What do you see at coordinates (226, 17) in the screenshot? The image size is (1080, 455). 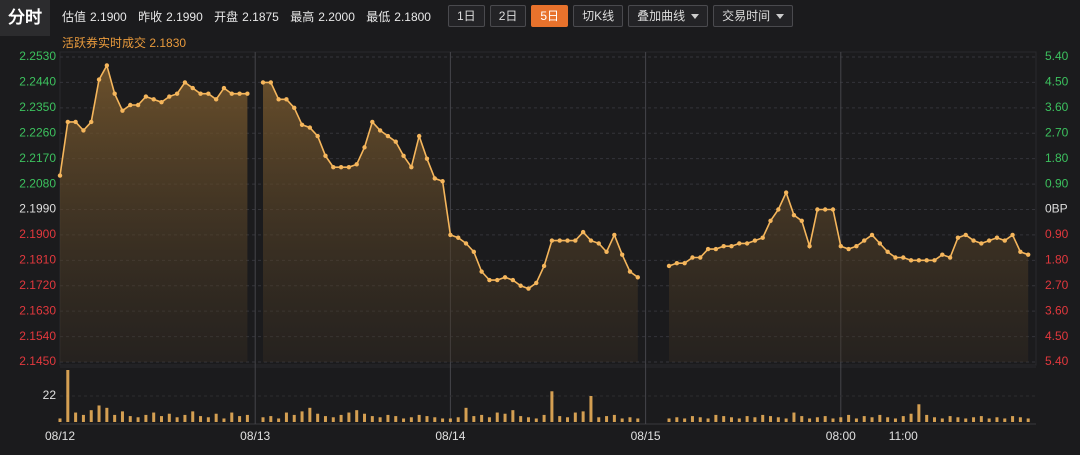 I see `quote-label: 开盘` at bounding box center [226, 17].